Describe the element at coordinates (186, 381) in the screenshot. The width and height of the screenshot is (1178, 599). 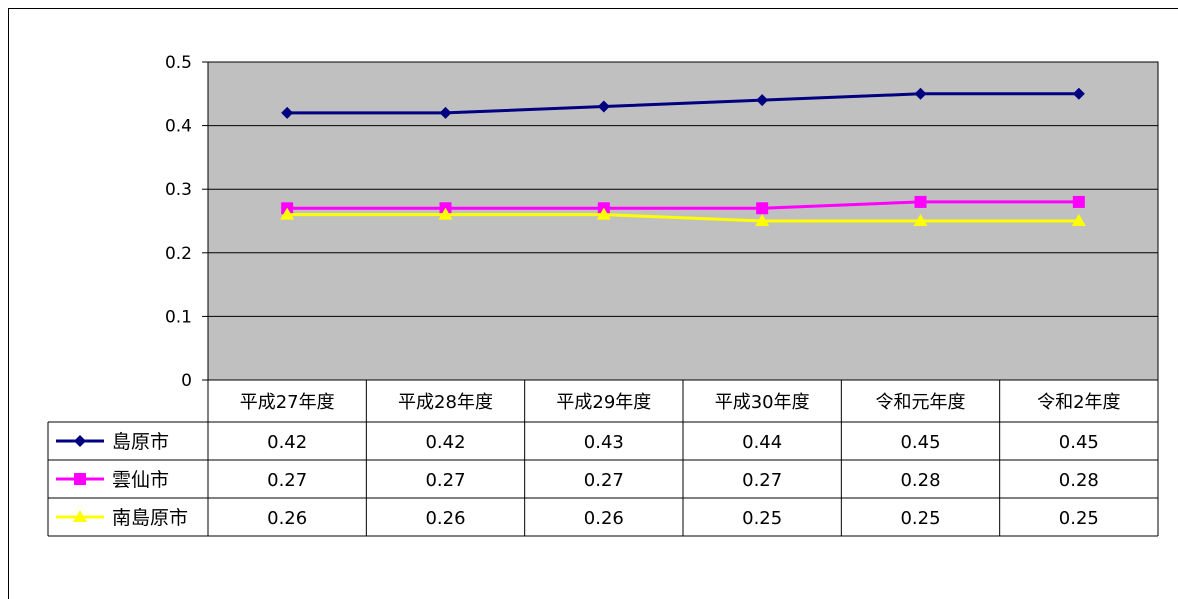
I see `y-tick-label: 0` at that location.